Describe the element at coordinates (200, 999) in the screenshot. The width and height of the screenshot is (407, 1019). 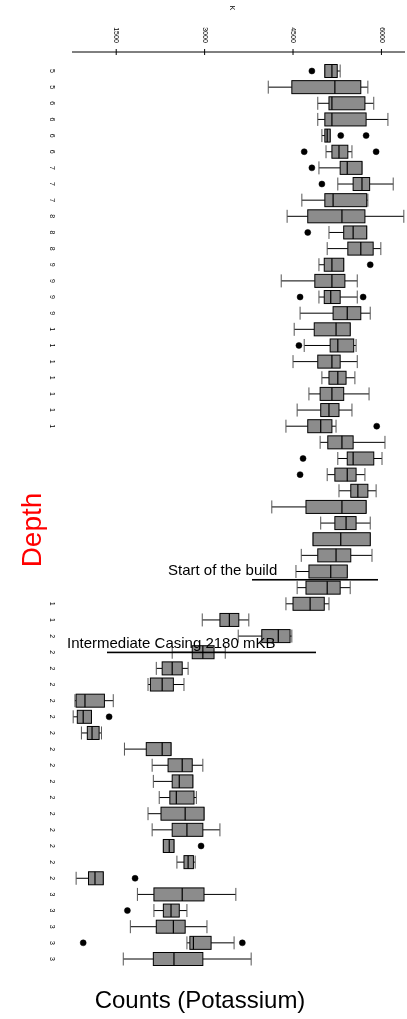
I see `x-axis-title: Counts (Potassium)` at that location.